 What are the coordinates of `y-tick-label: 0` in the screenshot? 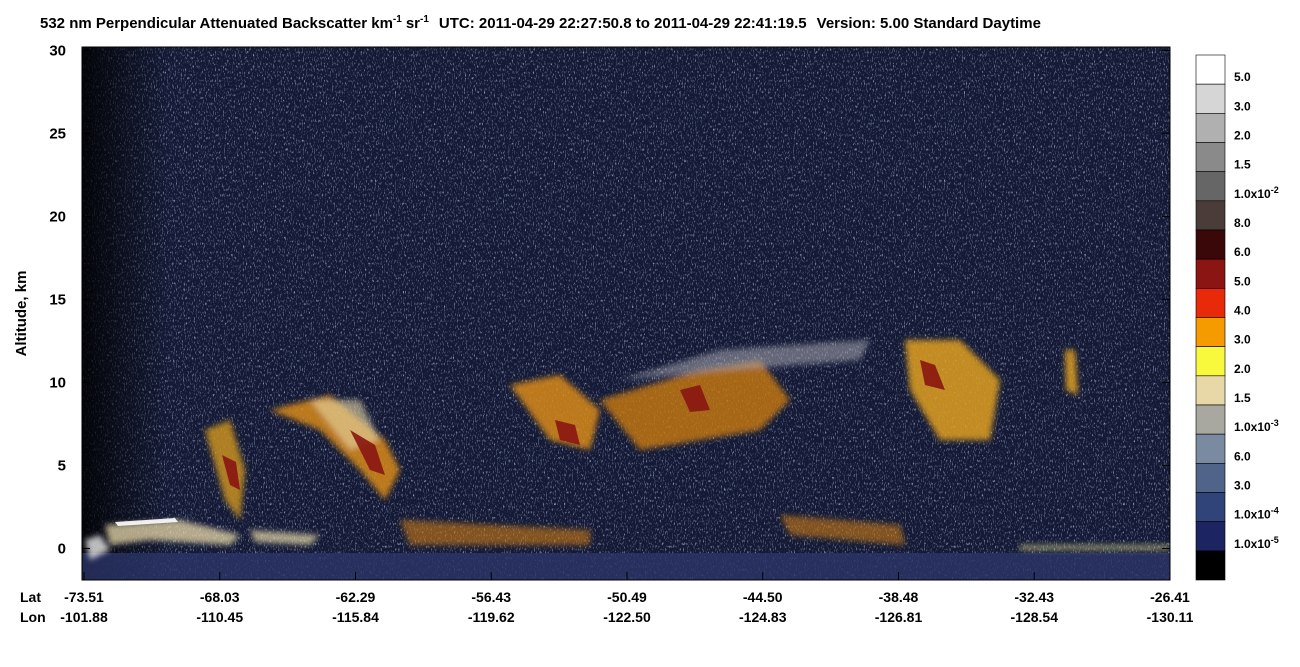 It's located at (62, 548).